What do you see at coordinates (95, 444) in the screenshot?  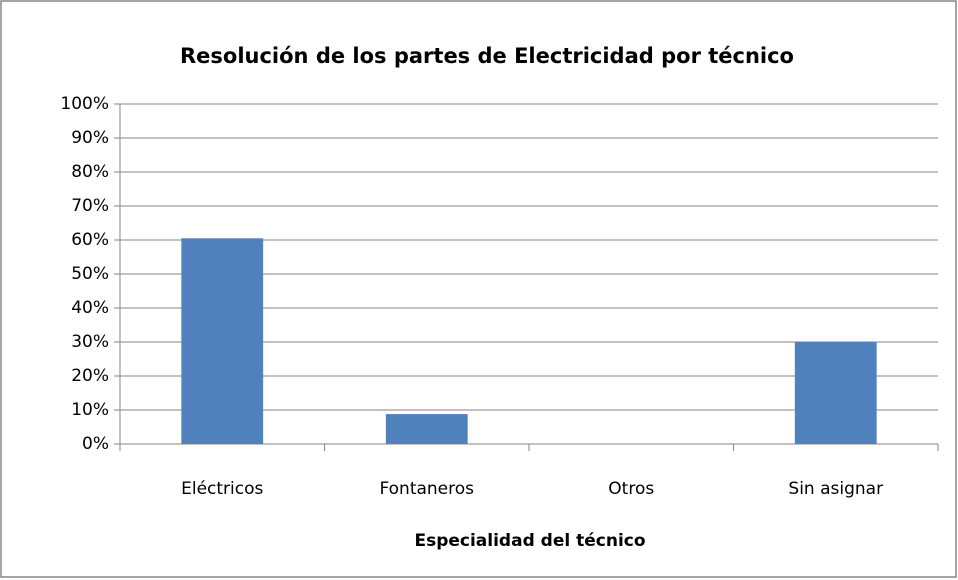 I see `y-tick-label: 0%` at bounding box center [95, 444].